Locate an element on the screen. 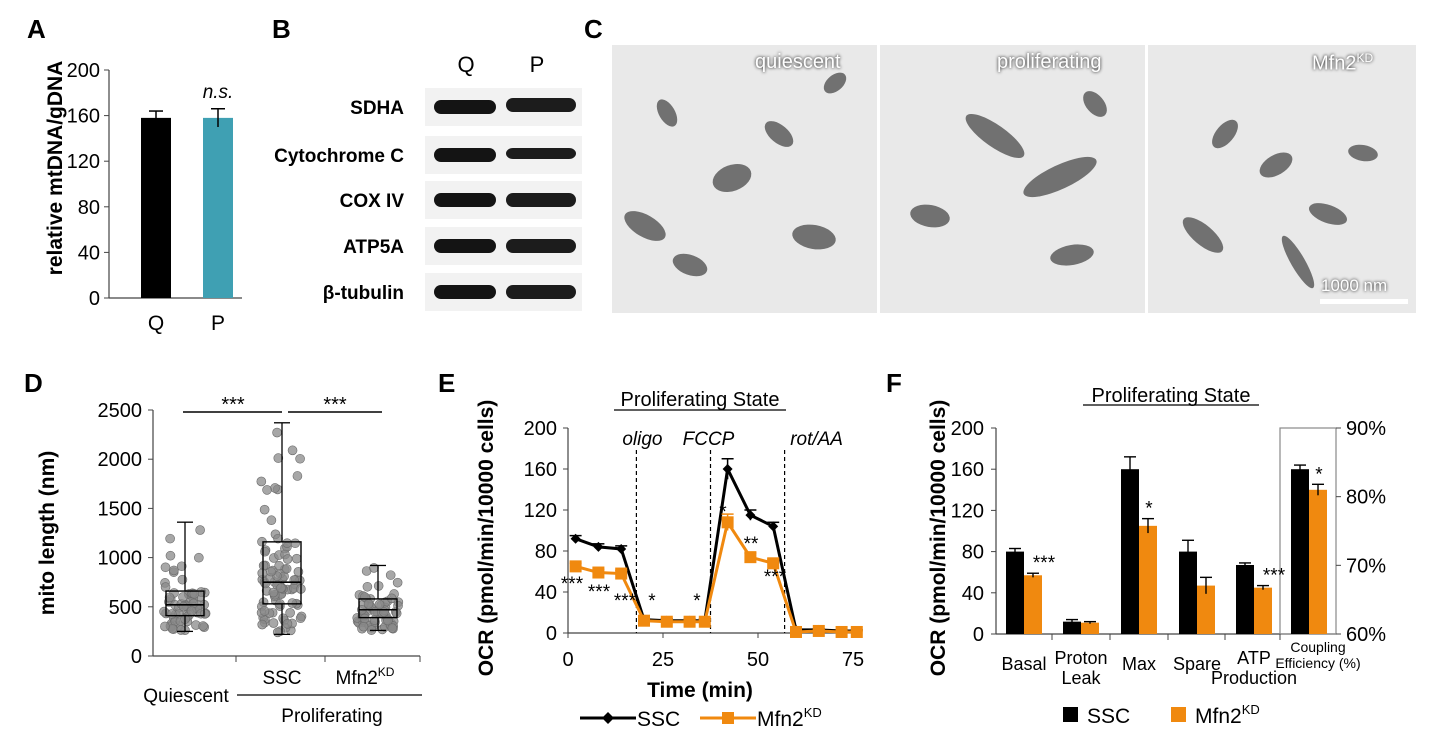  f-y2tick-label: 90% is located at coordinates (1366, 429).